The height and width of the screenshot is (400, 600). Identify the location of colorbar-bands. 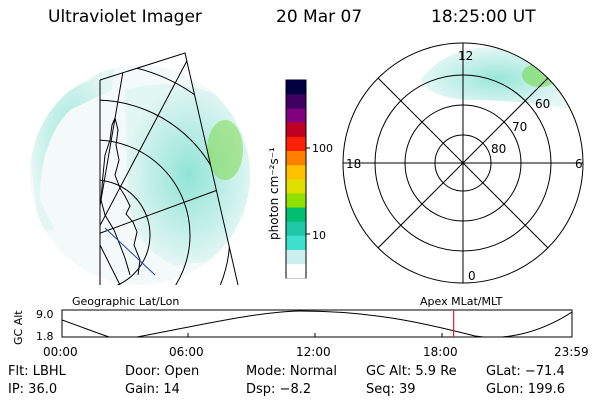
(296, 179).